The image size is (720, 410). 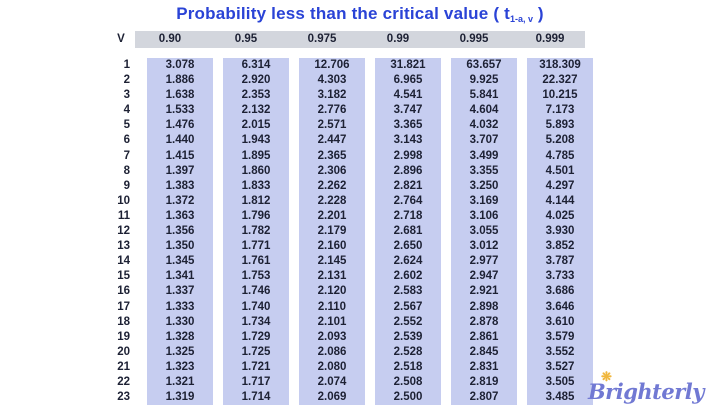 What do you see at coordinates (180, 170) in the screenshot?
I see `table-cell: 1.397` at bounding box center [180, 170].